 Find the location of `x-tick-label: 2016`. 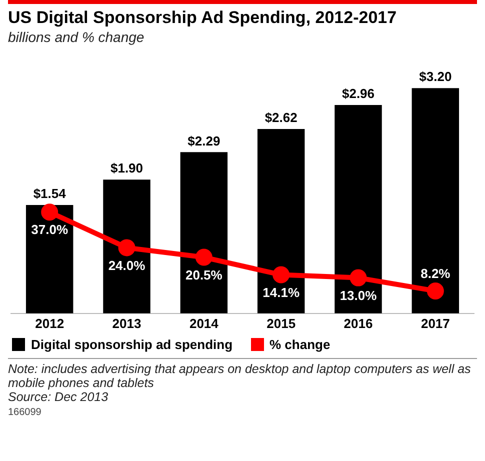

x-tick-label: 2016 is located at coordinates (358, 323).